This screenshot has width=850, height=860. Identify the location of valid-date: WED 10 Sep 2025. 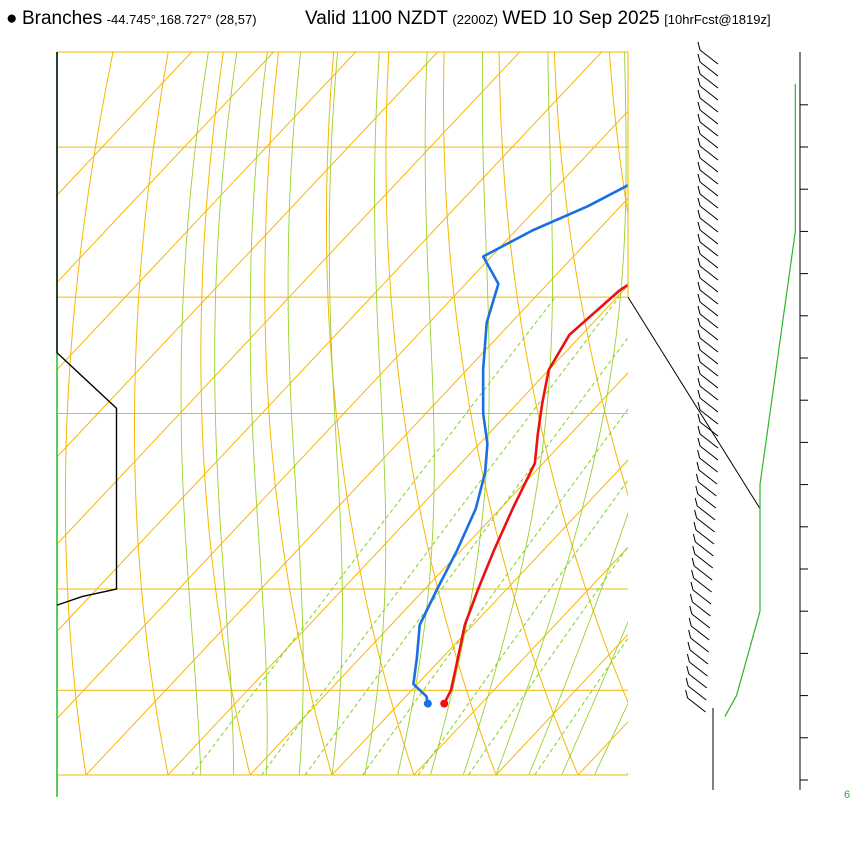
(581, 18).